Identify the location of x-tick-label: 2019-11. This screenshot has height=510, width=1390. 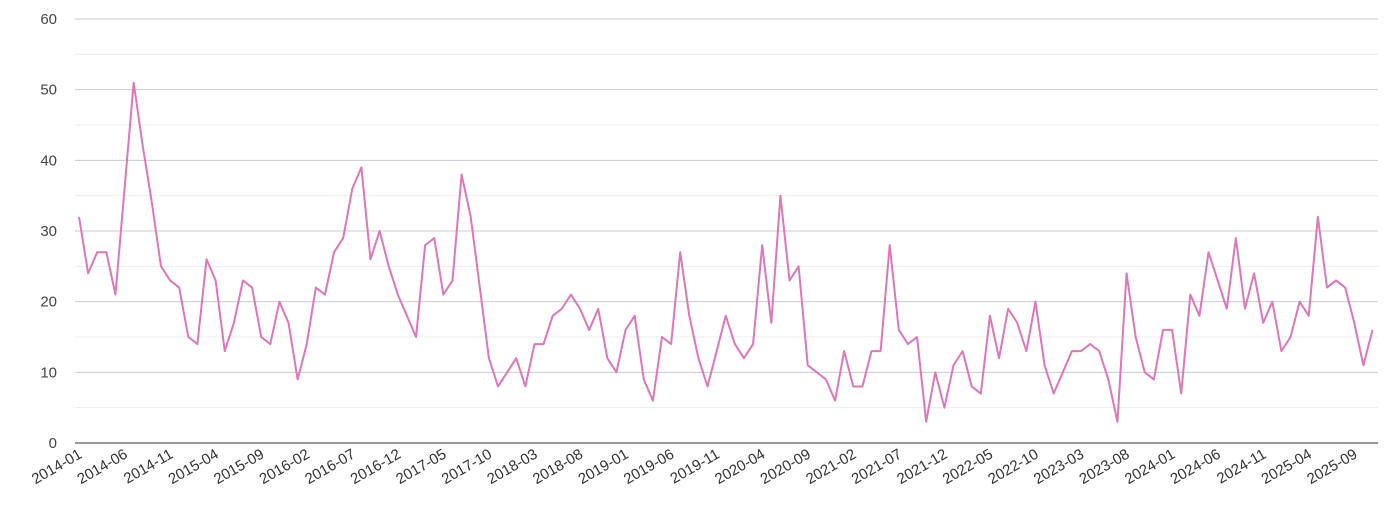
(694, 467).